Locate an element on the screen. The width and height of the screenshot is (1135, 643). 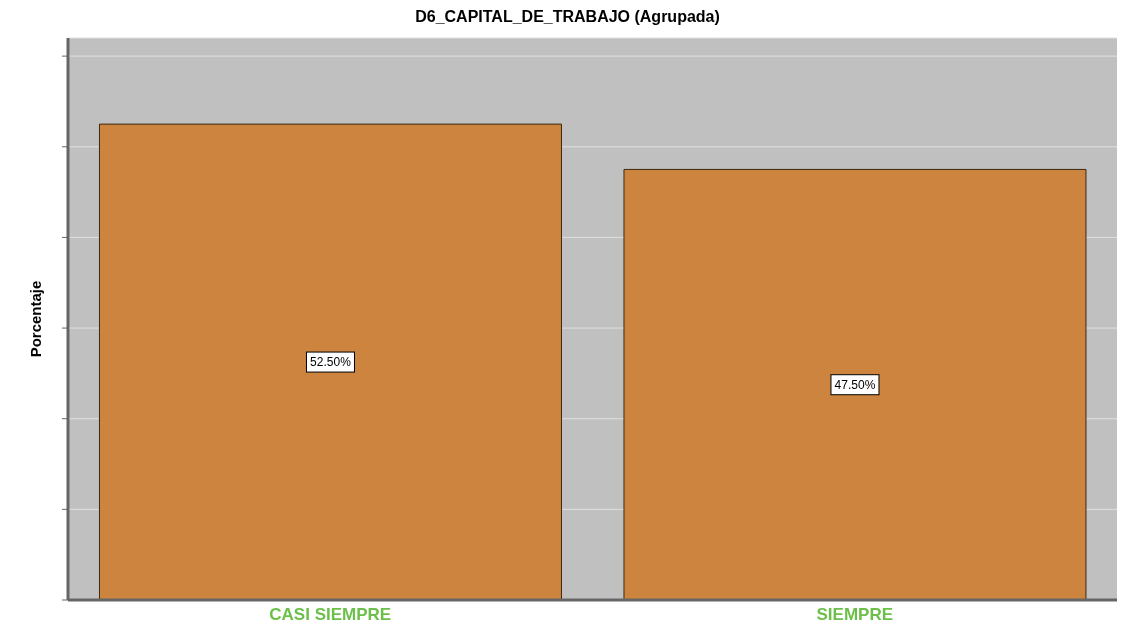
chart-title: D6_CAPITAL_DE_TRABAJO (Agrupada) is located at coordinates (567, 17).